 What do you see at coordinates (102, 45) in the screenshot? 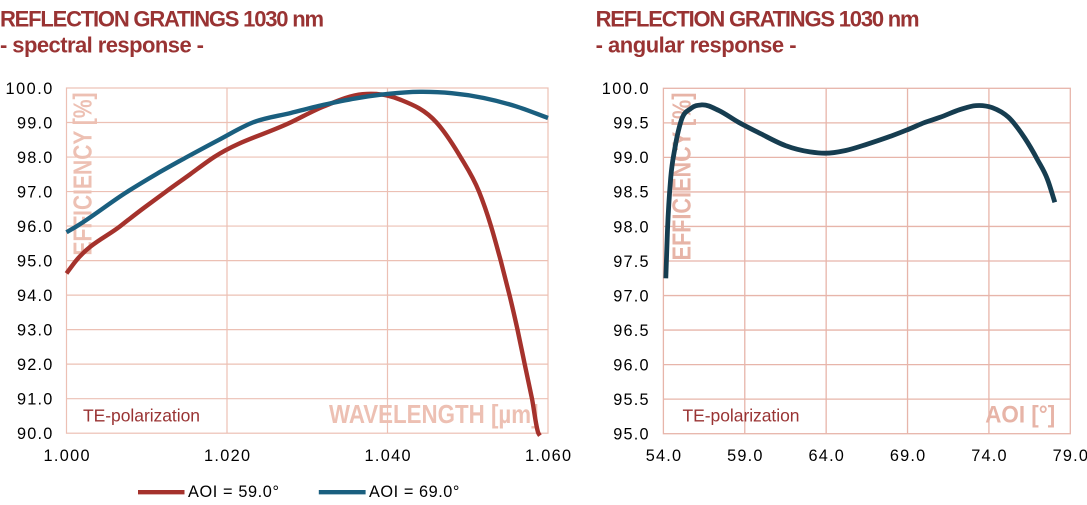
I see `svg-text: - spectral response -` at bounding box center [102, 45].